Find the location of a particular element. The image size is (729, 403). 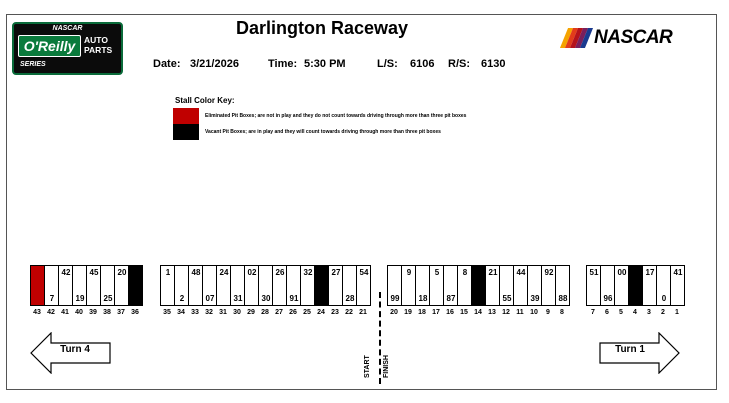

logo-brand-text: O'Reilly is located at coordinates (49, 46).